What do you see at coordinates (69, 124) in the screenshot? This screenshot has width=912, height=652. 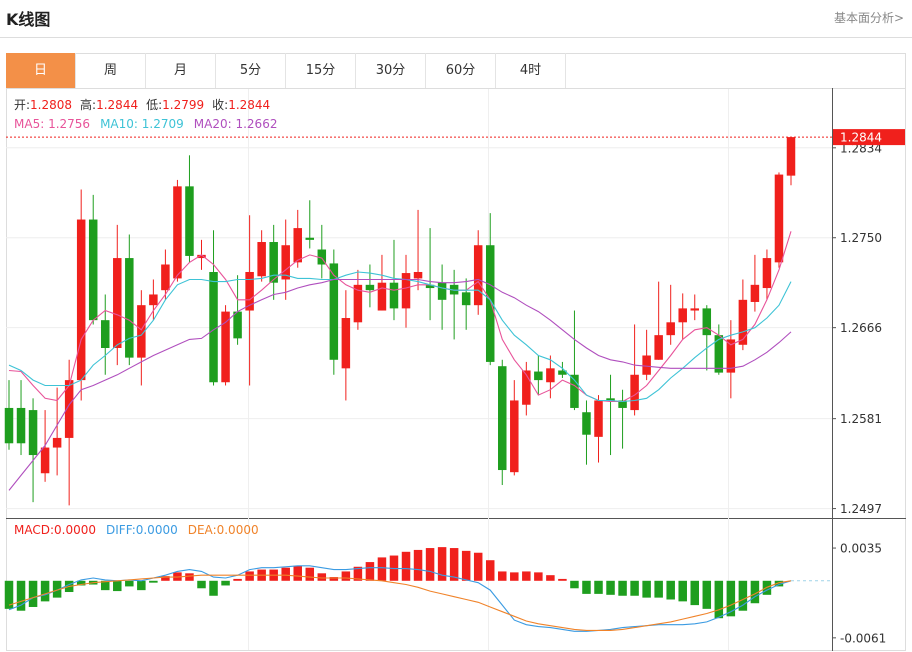 I see `legend-value: 1.2756` at bounding box center [69, 124].